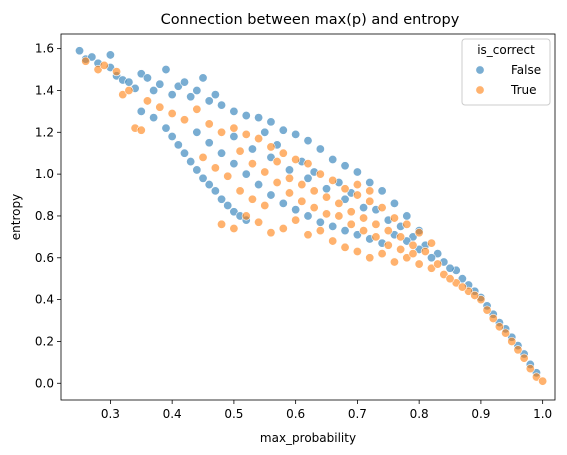  Describe the element at coordinates (506, 50) in the screenshot. I see `legend-title: is_correct` at that location.